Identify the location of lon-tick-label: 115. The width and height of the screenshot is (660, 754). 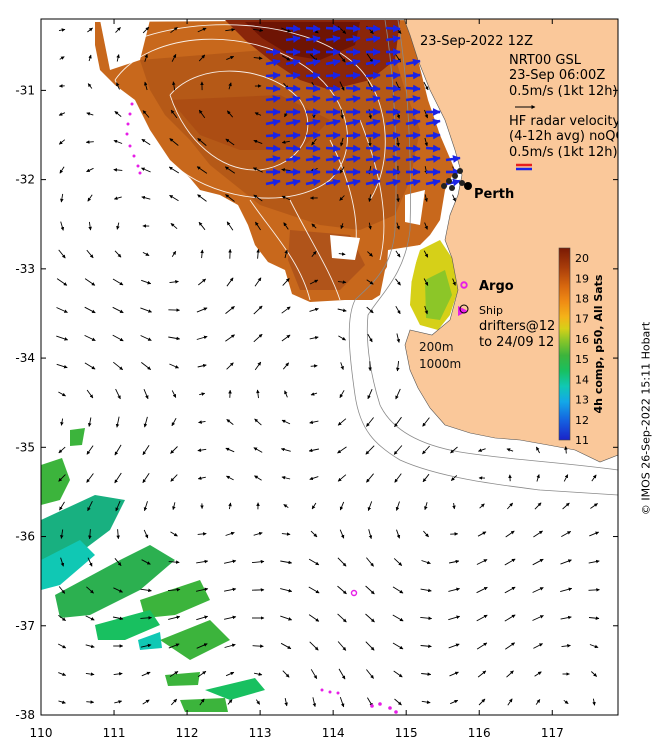
(406, 733).